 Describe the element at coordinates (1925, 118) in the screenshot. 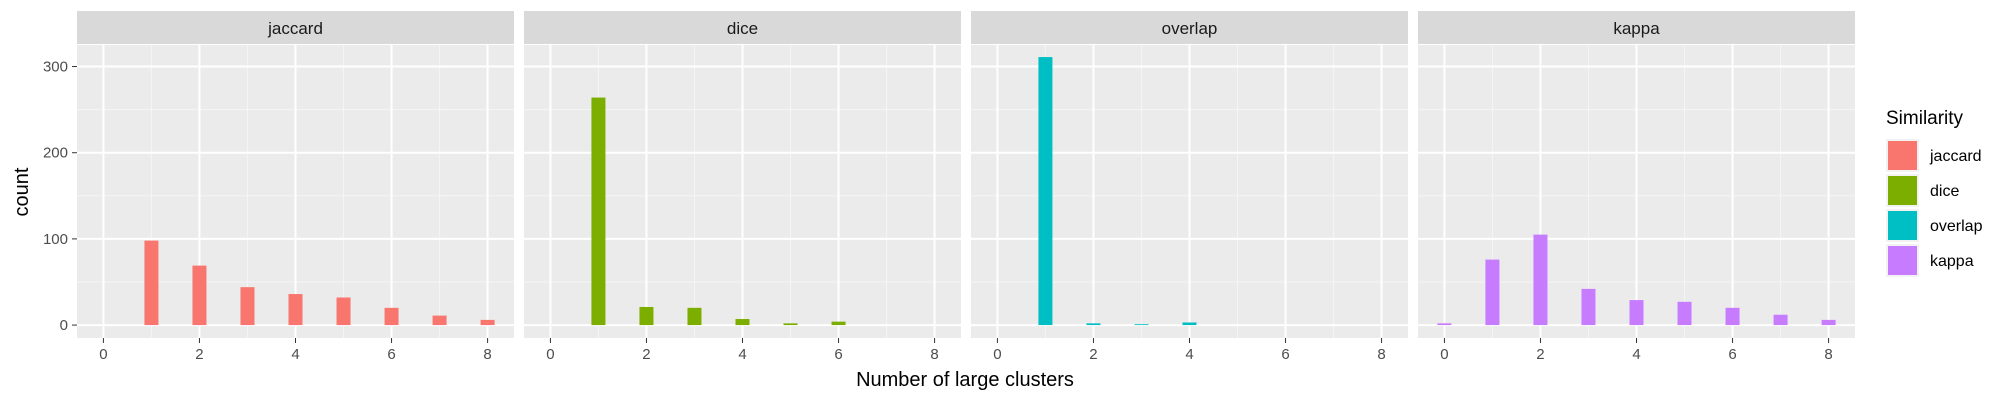

I see `legend-title: Similarity` at that location.